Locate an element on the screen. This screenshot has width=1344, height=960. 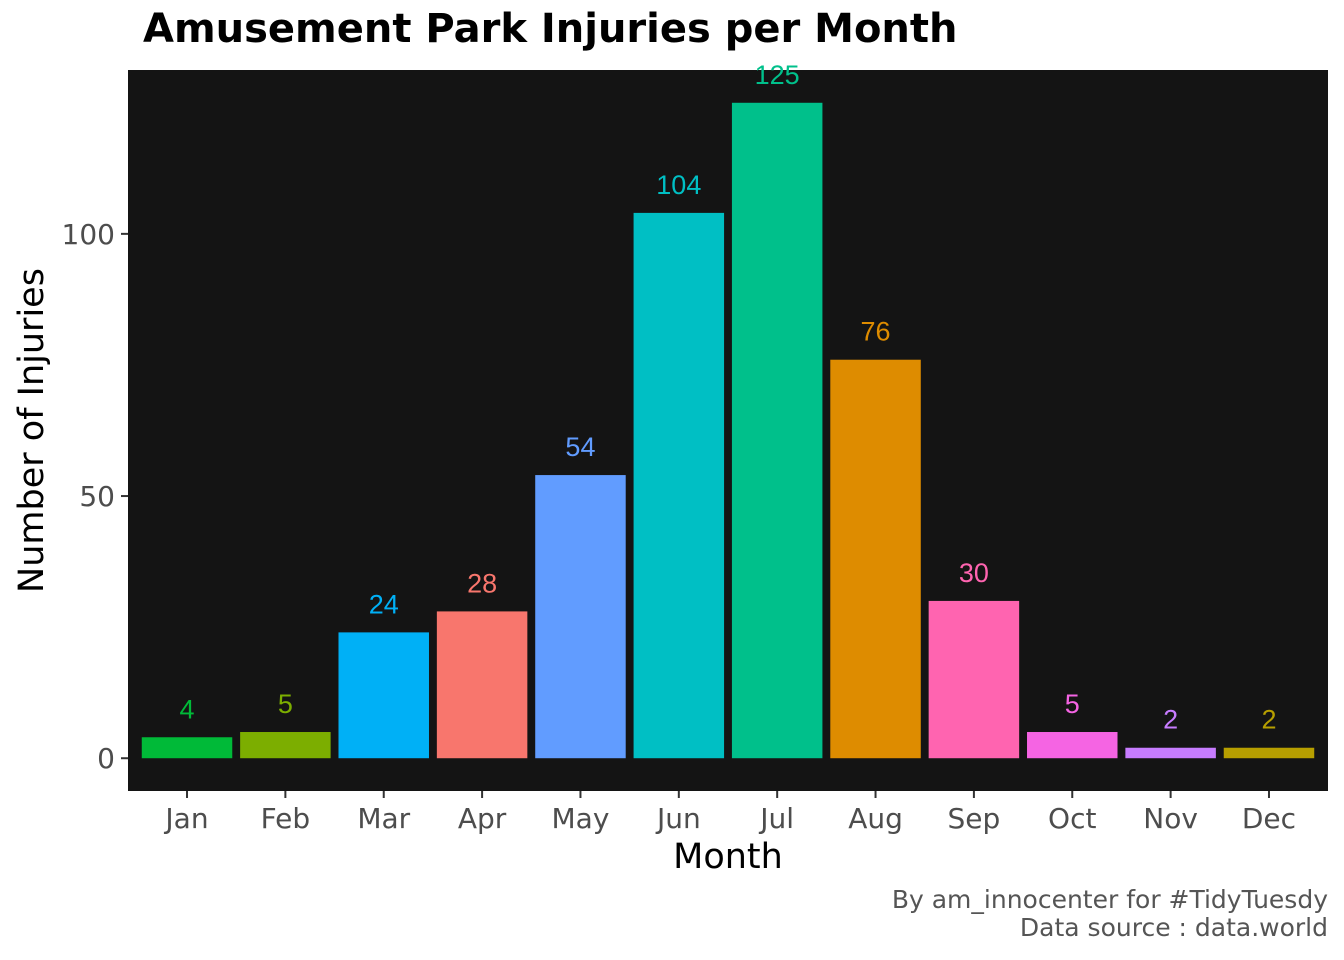
y-axis: 0 50 100 is located at coordinates (95, 496).